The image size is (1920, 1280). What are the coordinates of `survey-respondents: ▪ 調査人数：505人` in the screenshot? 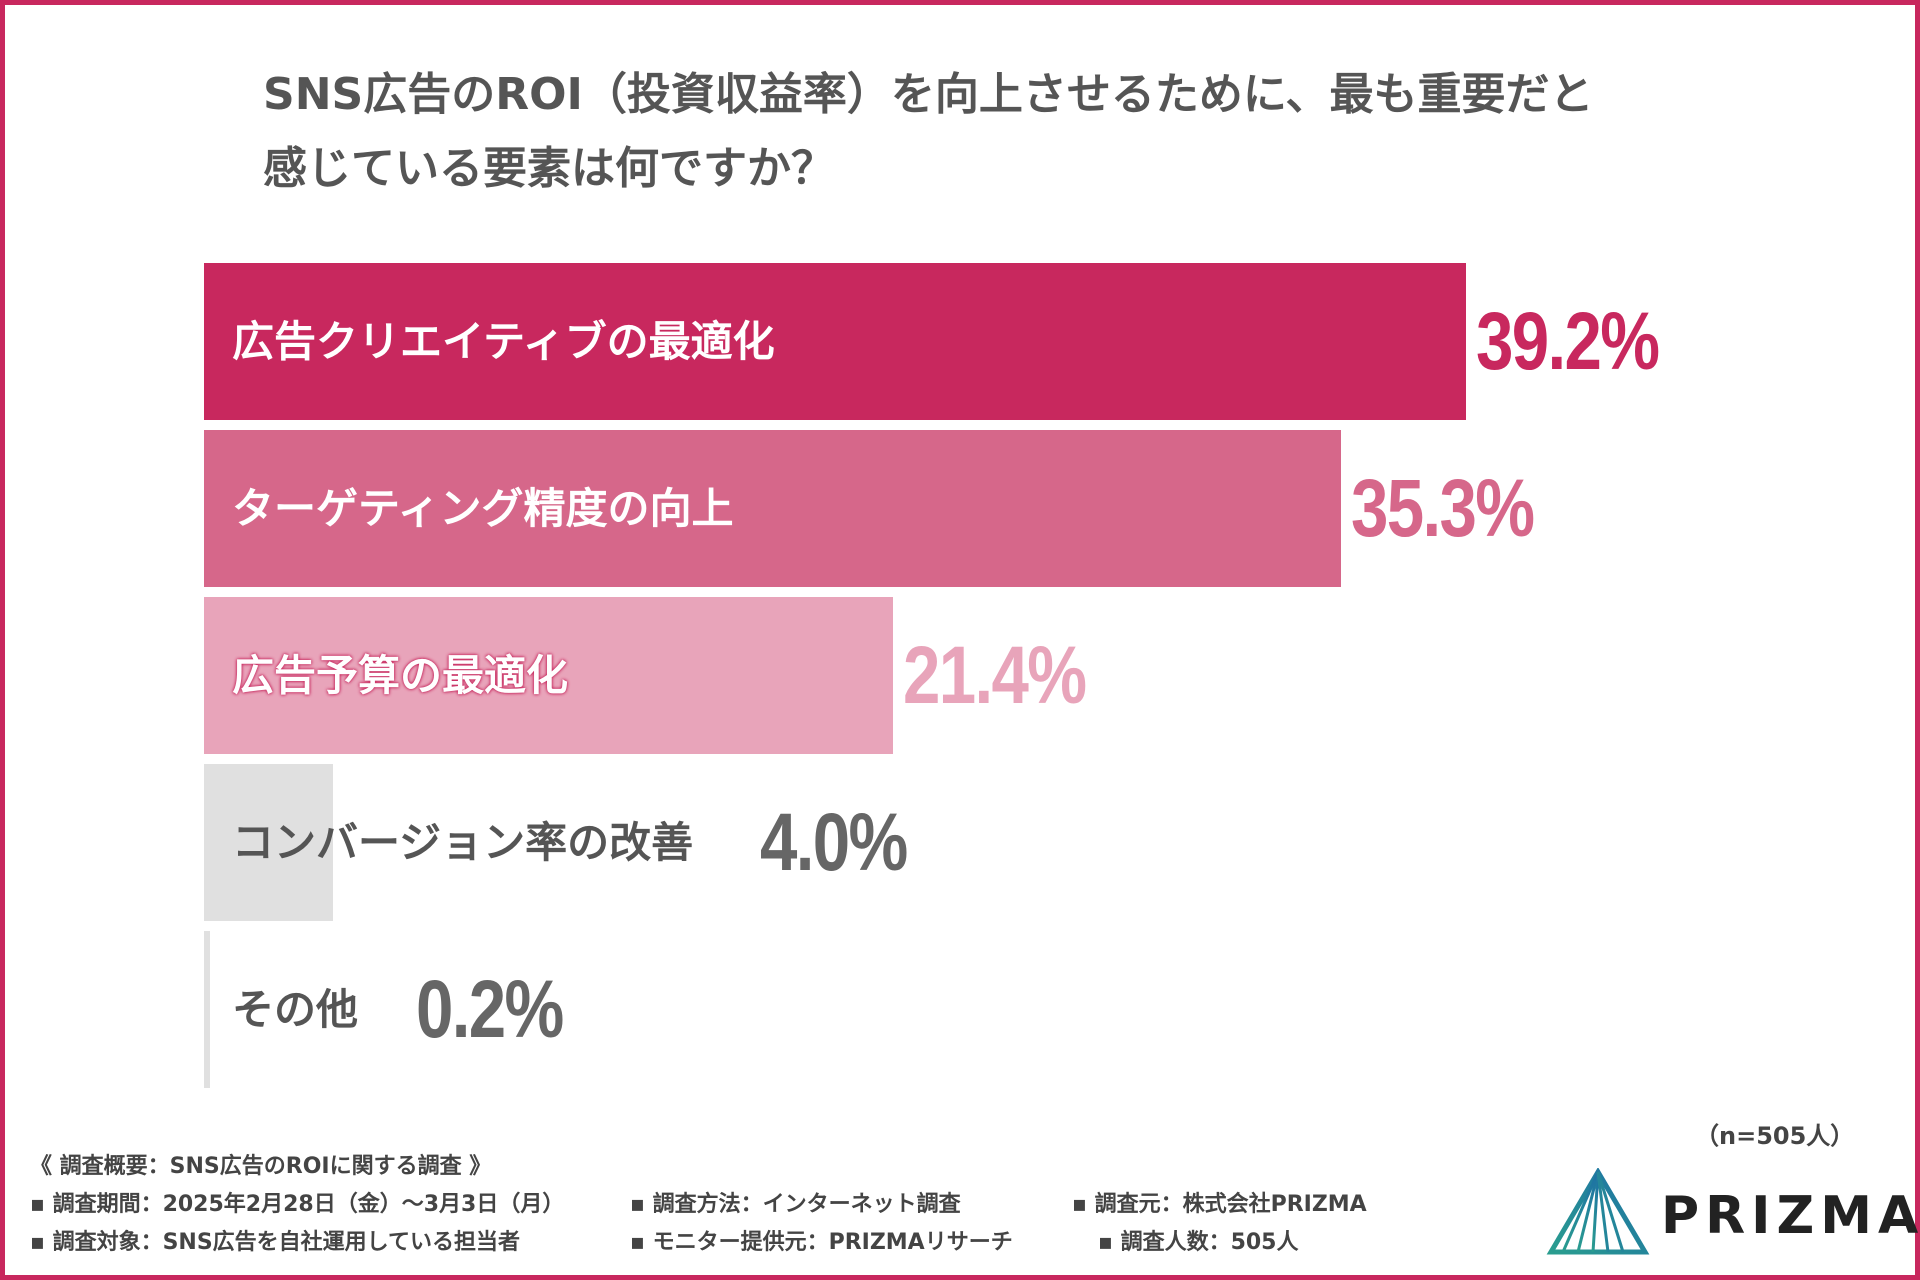 It's located at (1198, 1242).